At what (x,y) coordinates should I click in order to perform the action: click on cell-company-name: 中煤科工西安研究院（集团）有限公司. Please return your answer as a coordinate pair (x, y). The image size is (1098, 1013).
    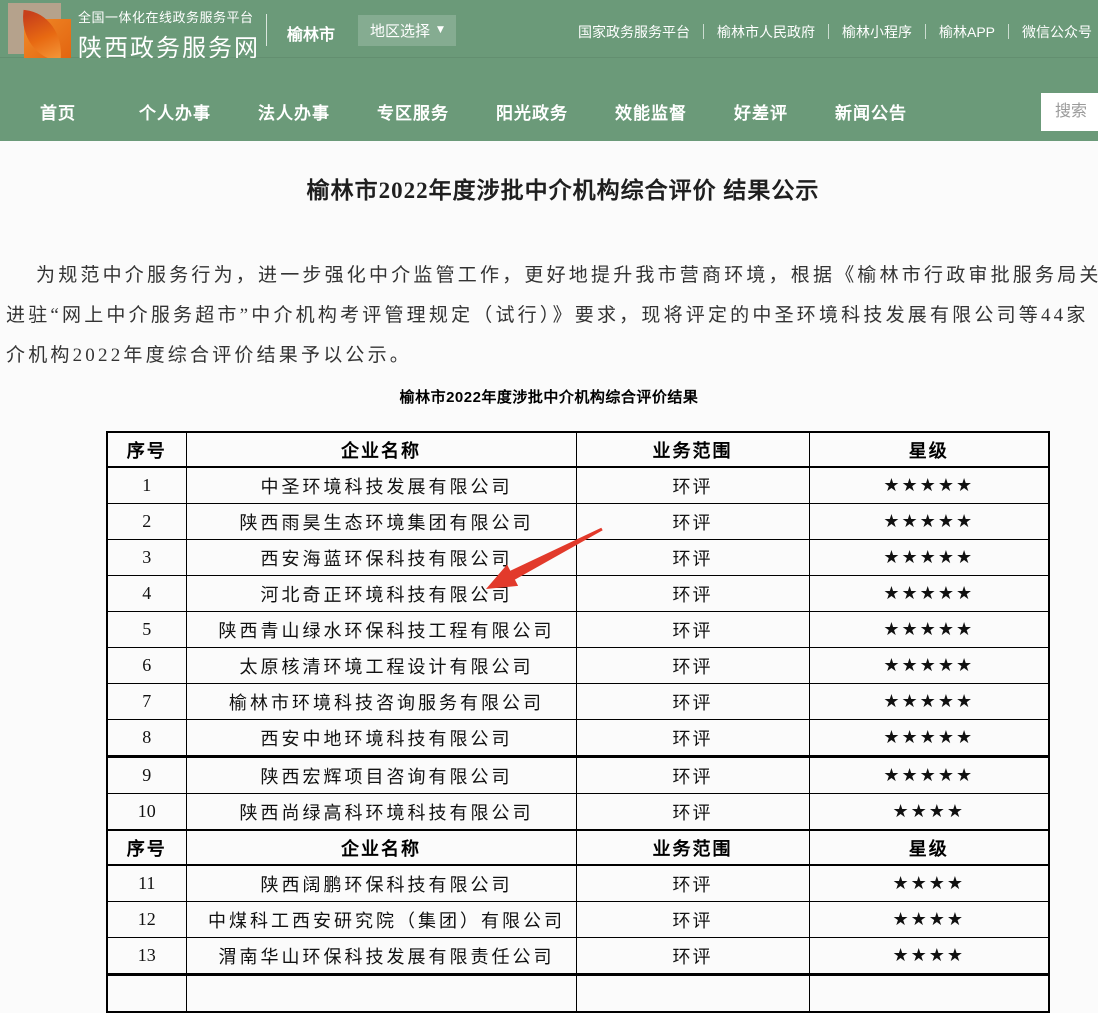
    Looking at the image, I should click on (381, 919).